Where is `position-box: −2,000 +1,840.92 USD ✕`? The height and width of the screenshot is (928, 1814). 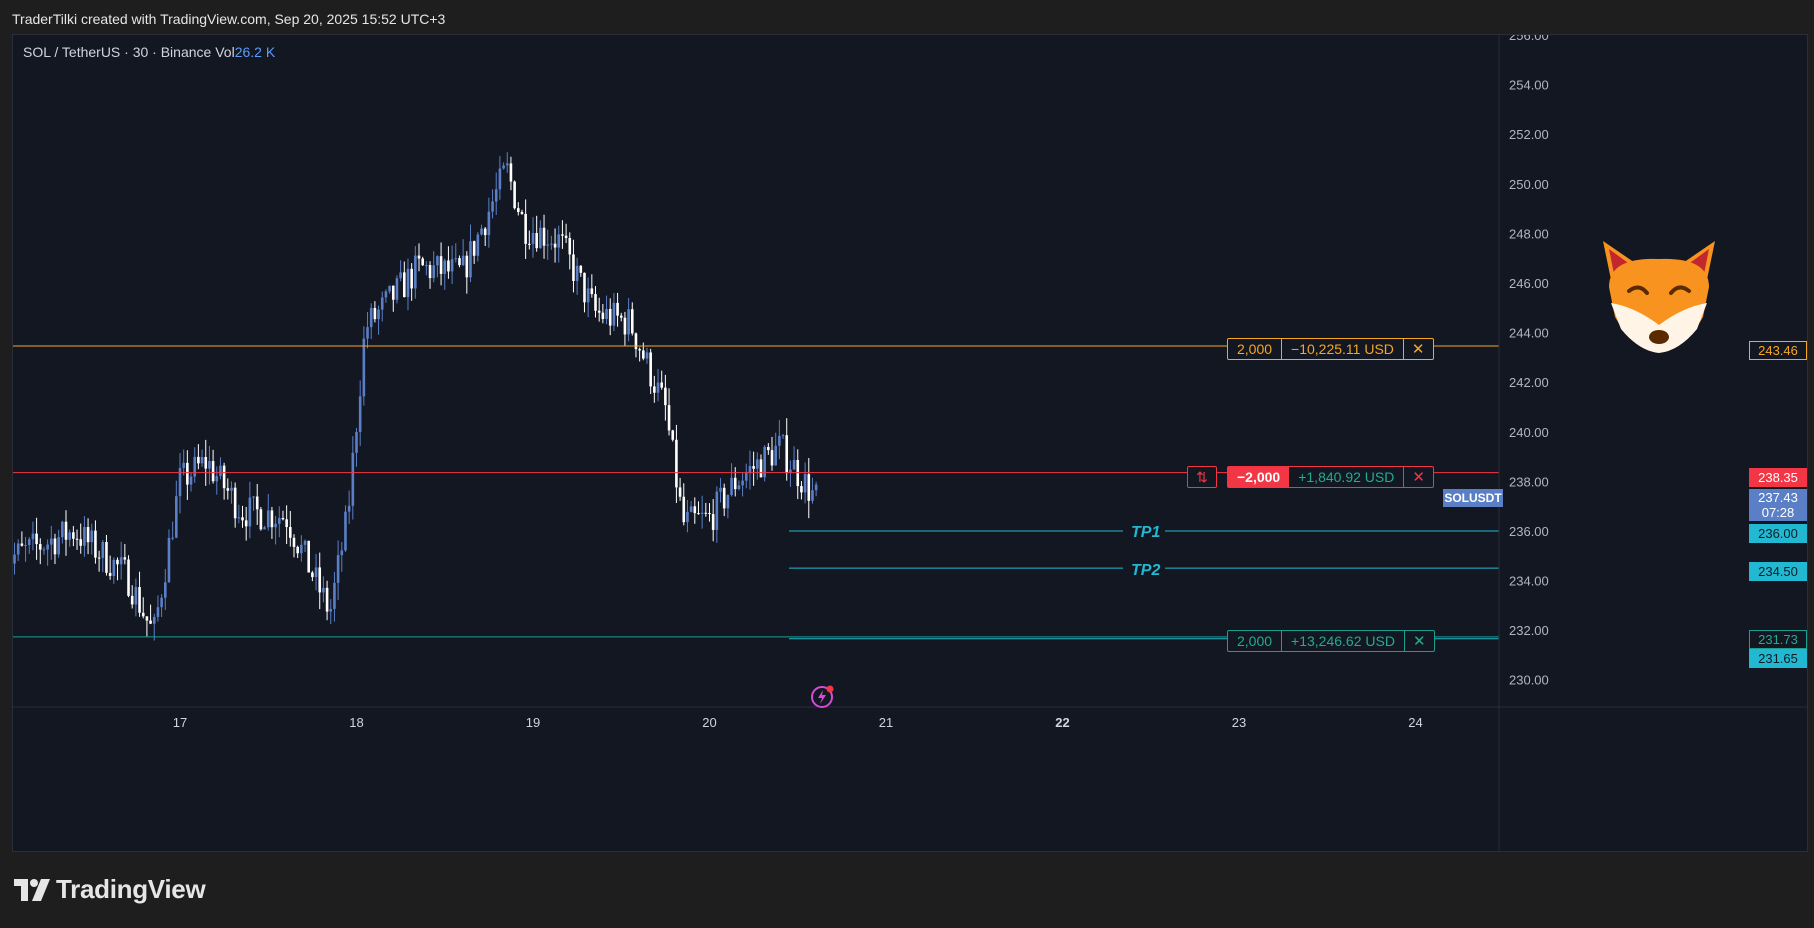
position-box: −2,000 +1,840.92 USD ✕ is located at coordinates (1330, 477).